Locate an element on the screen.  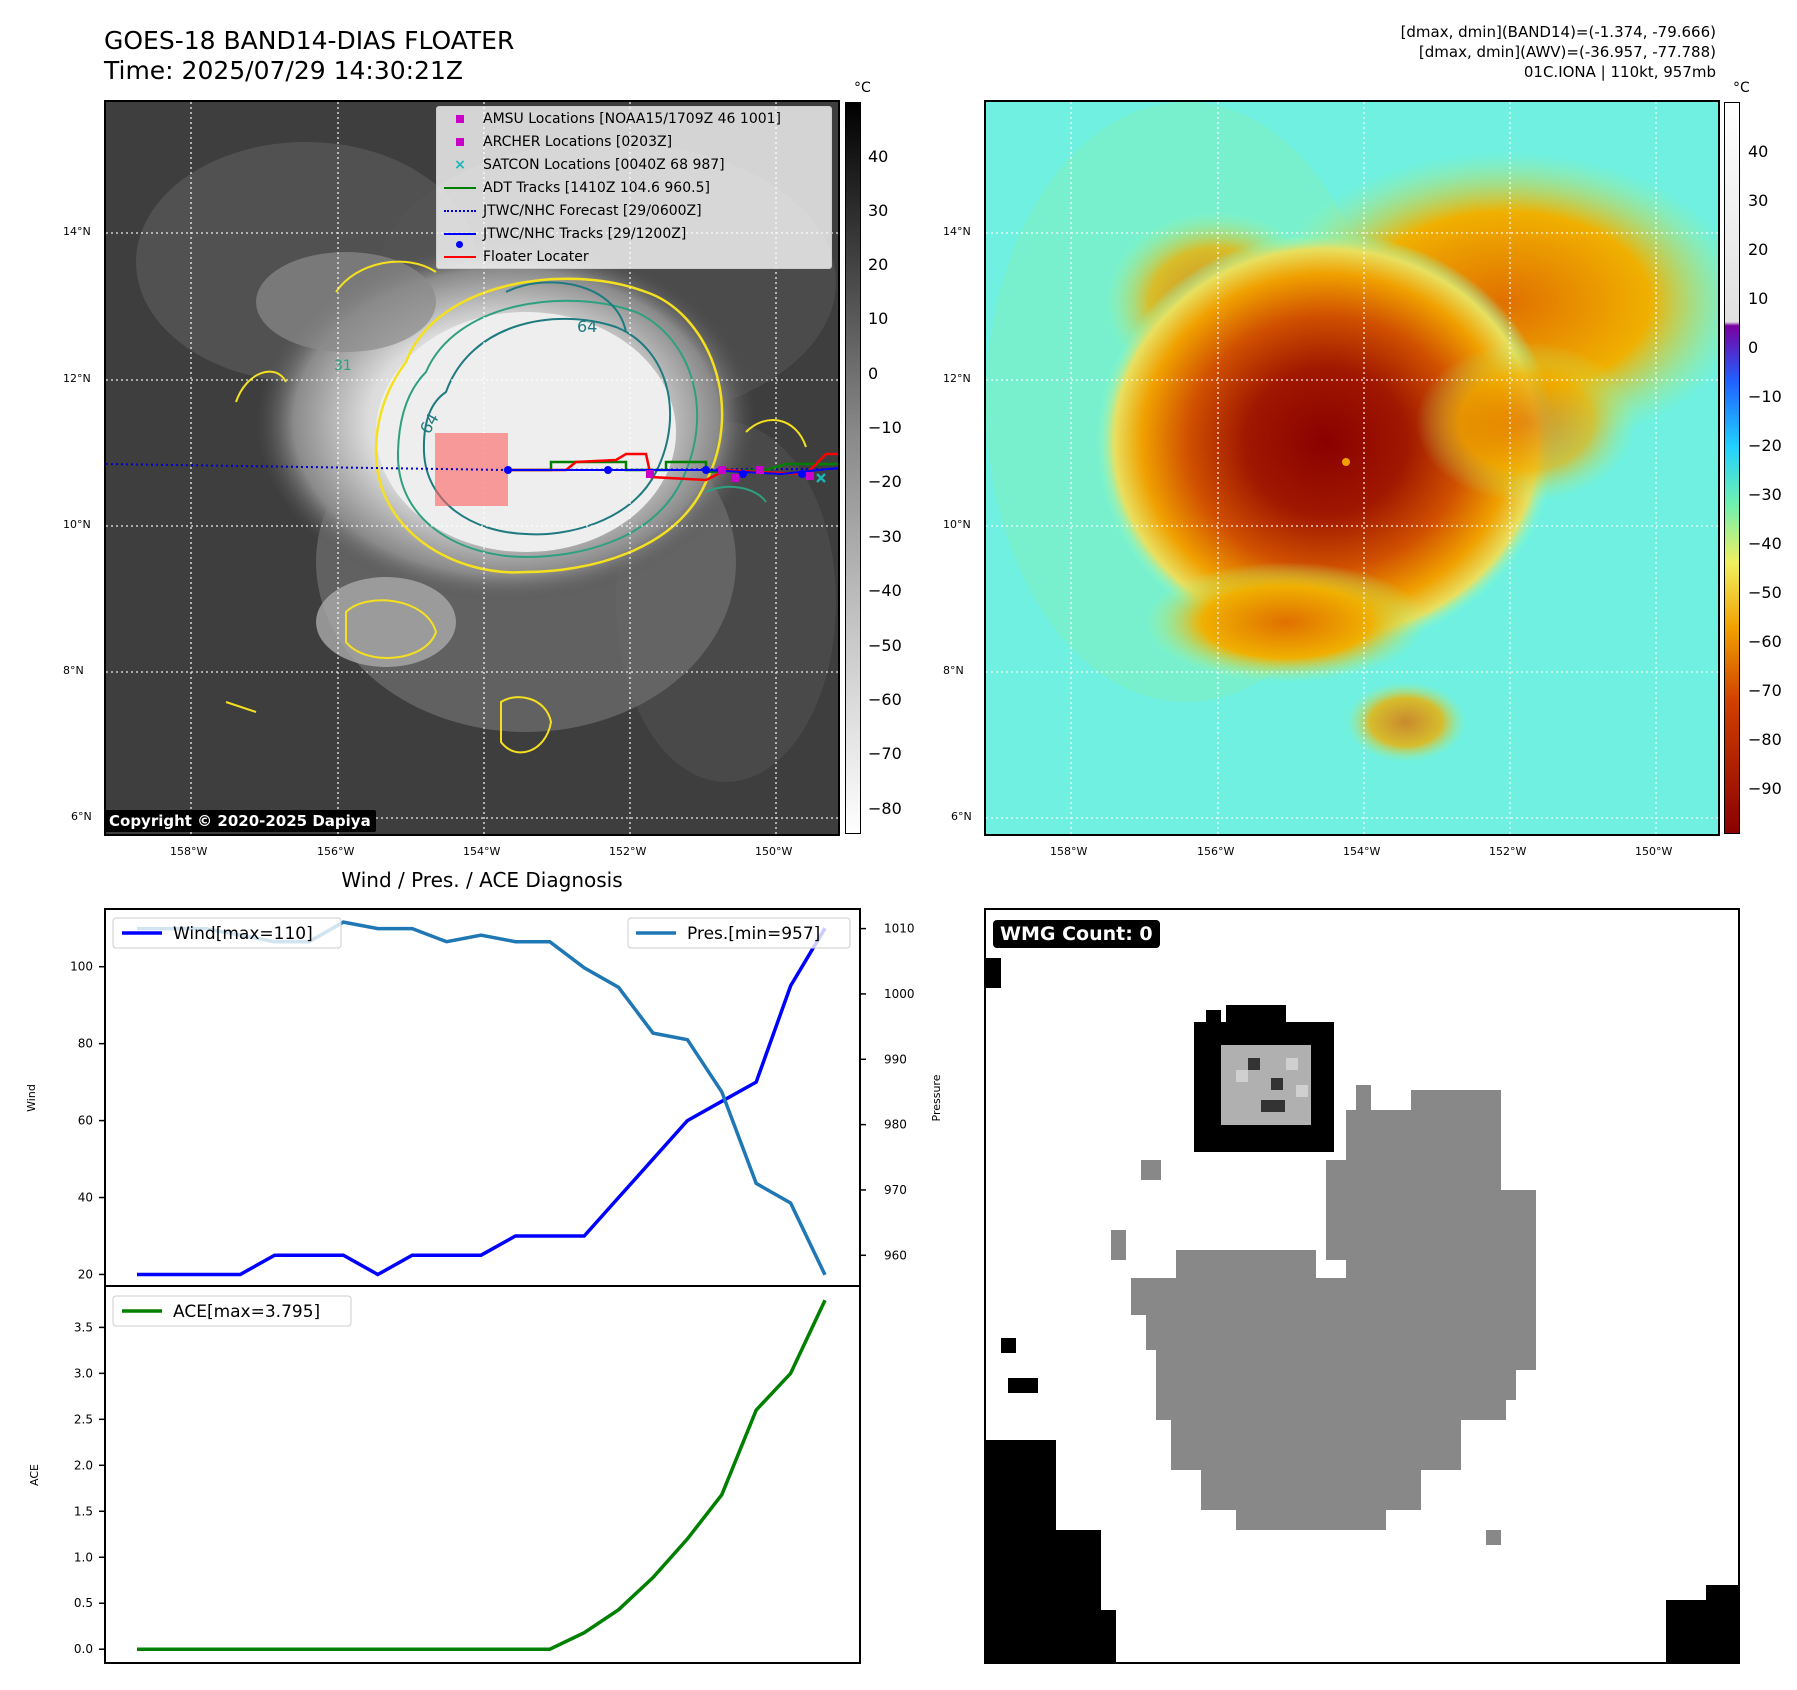
ace-ylabel: ACE is located at coordinates (34, 1475).